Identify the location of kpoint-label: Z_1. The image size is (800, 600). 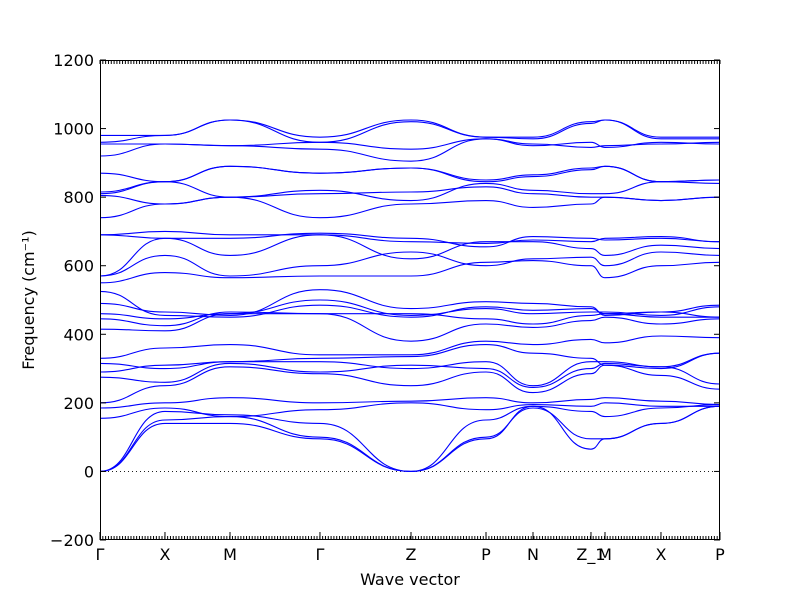
(590, 555).